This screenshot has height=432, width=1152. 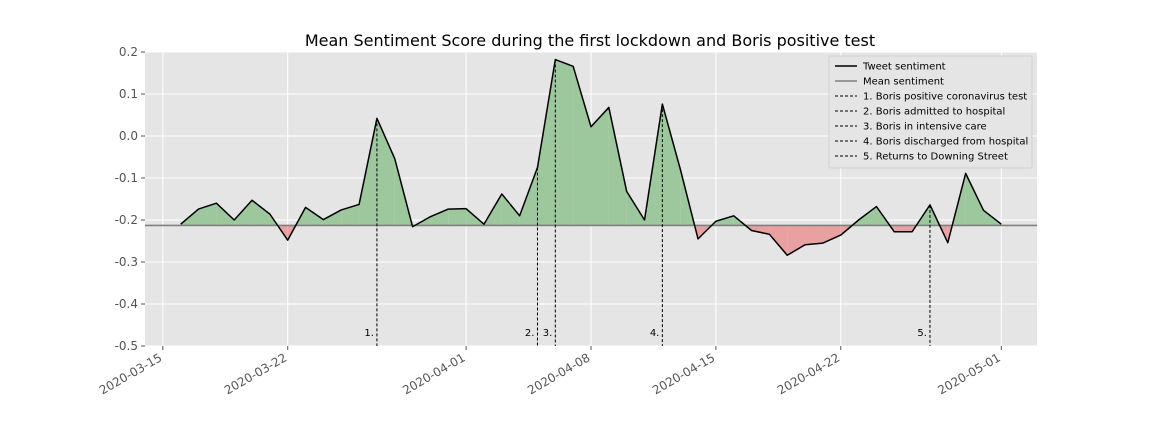 I want to click on x-tick-label: 2020-04-01, so click(x=433, y=373).